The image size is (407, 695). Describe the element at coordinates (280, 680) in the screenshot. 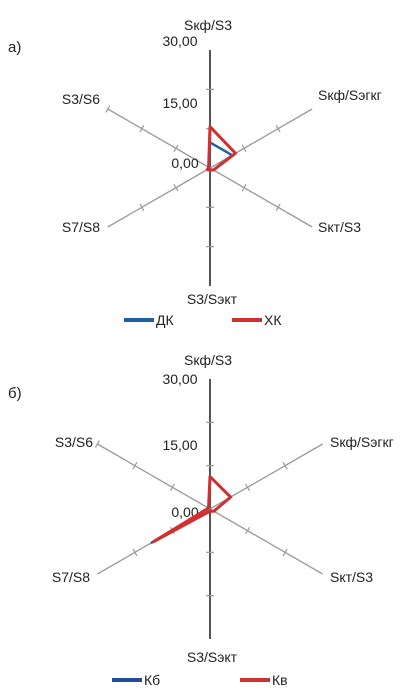

I see `legend-entry: Кв` at that location.